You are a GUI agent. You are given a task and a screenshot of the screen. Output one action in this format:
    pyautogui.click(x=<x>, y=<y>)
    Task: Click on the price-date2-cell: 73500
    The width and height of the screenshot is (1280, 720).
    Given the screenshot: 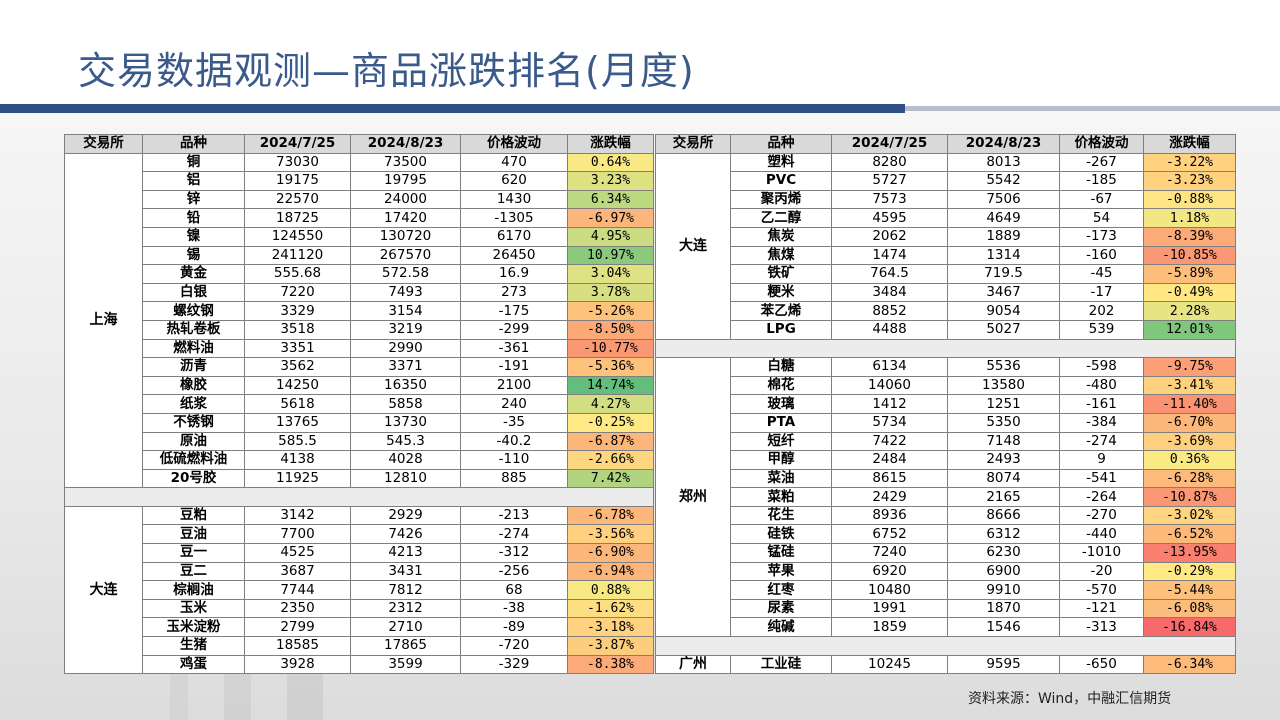 What is the action you would take?
    pyautogui.click(x=405, y=162)
    